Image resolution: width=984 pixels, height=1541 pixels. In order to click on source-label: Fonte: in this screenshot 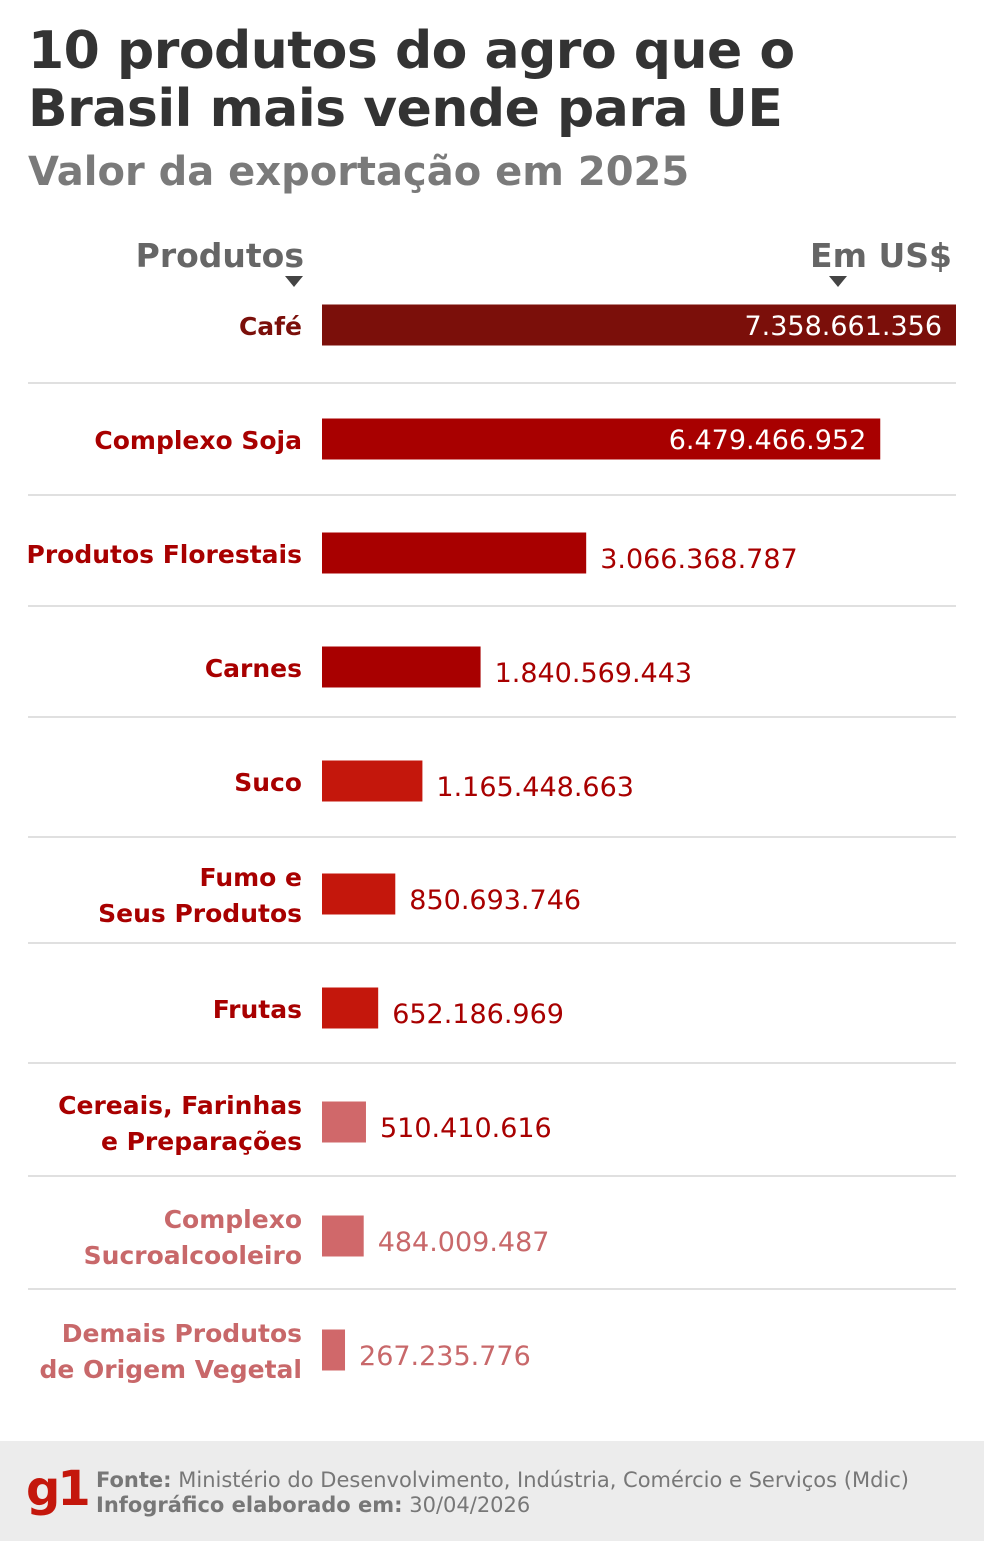, I will do `click(134, 1480)`.